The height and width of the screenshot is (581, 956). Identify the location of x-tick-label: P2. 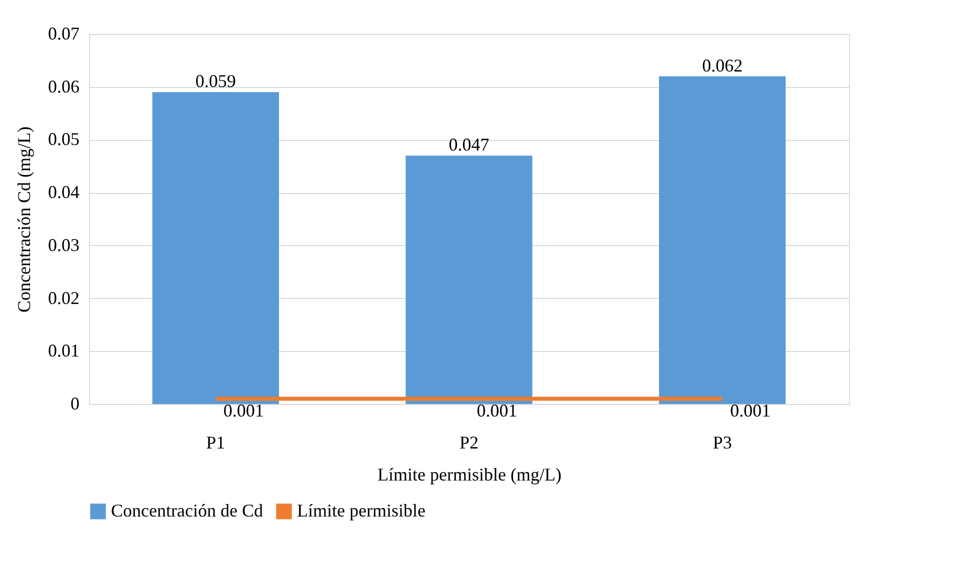
(469, 442).